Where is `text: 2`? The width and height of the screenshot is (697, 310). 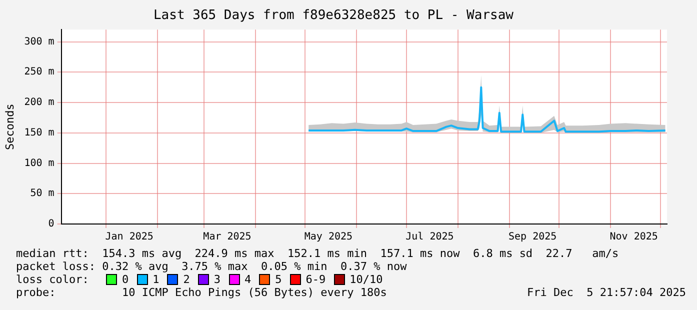 text: 2 is located at coordinates (186, 279).